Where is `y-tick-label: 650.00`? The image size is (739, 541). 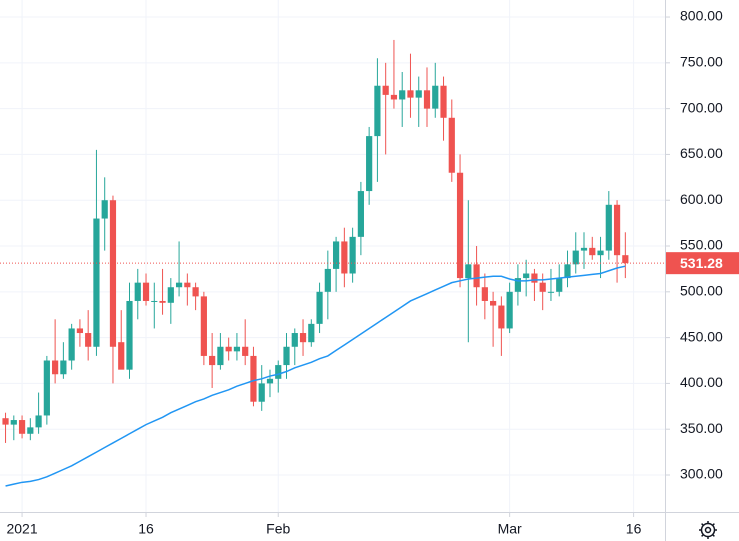 y-tick-label: 650.00 is located at coordinates (701, 153).